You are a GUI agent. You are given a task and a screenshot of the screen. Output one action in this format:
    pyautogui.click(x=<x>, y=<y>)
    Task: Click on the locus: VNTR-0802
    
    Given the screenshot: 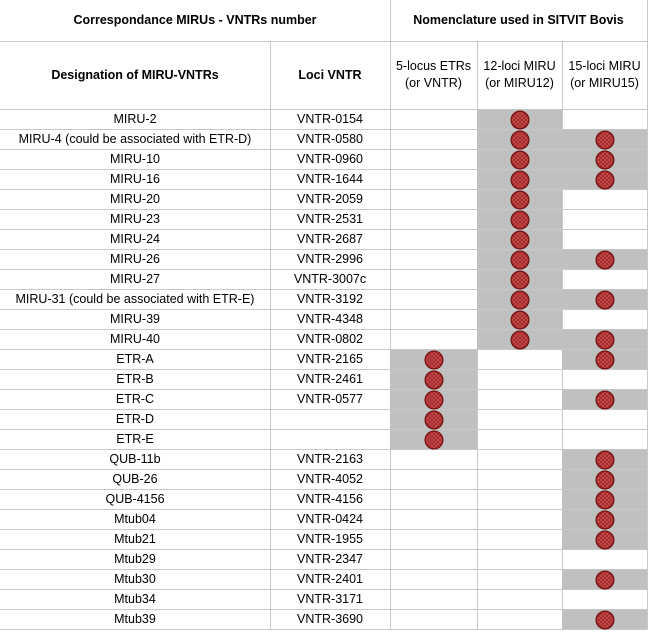 What is the action you would take?
    pyautogui.click(x=330, y=340)
    